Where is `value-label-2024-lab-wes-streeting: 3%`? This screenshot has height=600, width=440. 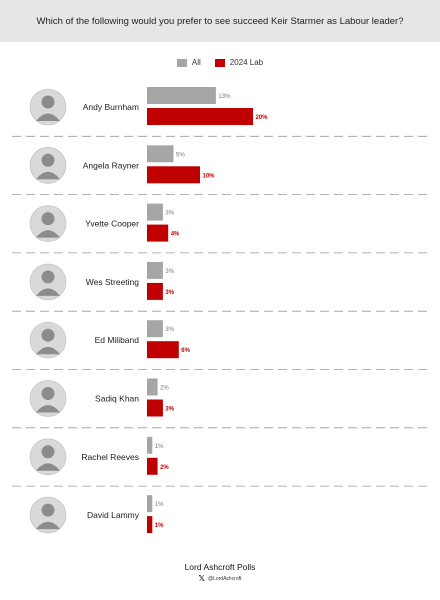
value-label-2024-lab-wes-streeting: 3% is located at coordinates (169, 293).